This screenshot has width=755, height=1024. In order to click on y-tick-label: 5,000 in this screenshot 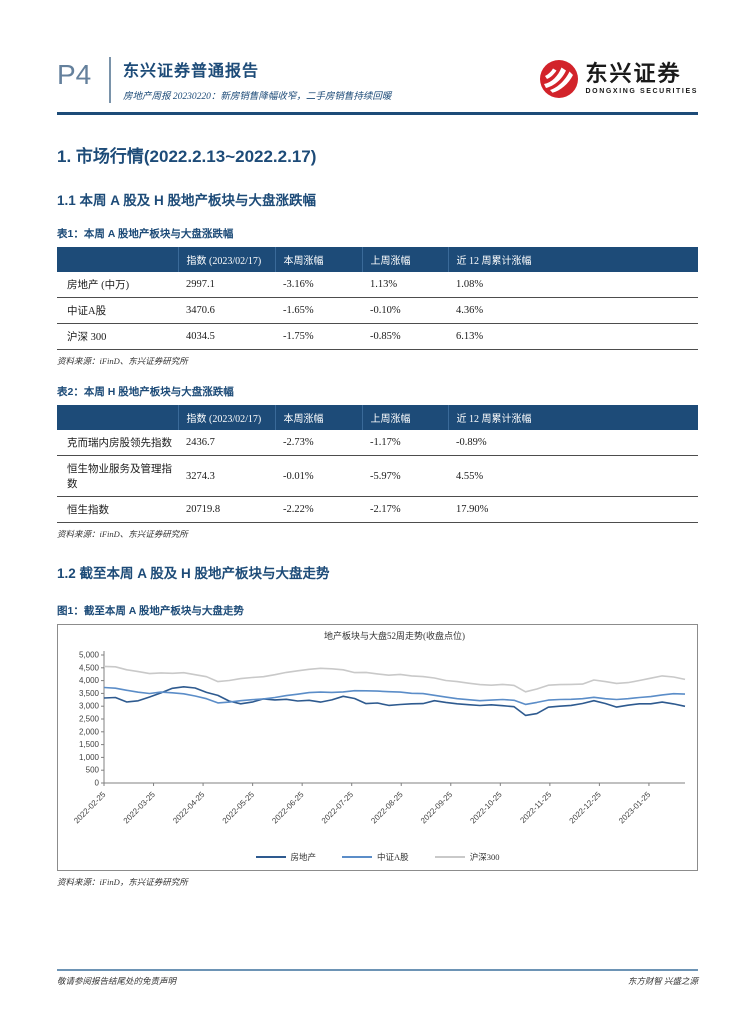, I will do `click(89, 655)`.